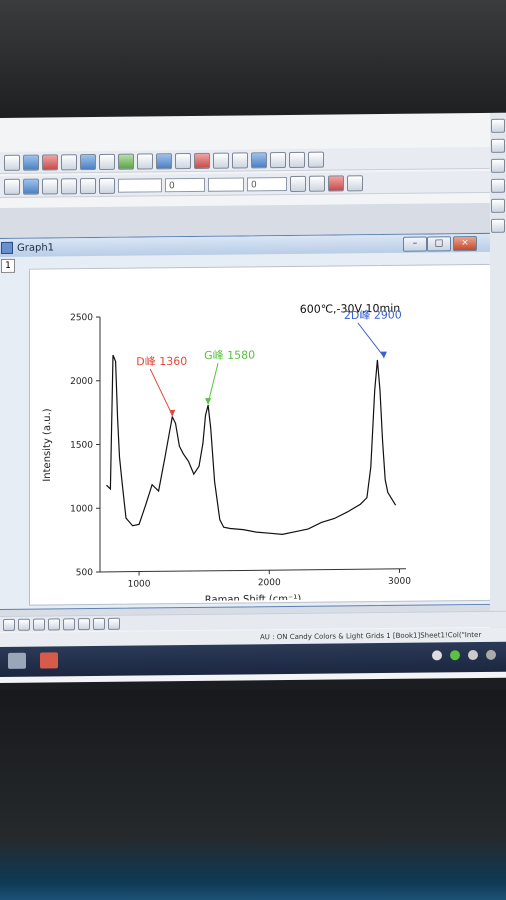  I want to click on x-tick-label: 3000, so click(399, 582).